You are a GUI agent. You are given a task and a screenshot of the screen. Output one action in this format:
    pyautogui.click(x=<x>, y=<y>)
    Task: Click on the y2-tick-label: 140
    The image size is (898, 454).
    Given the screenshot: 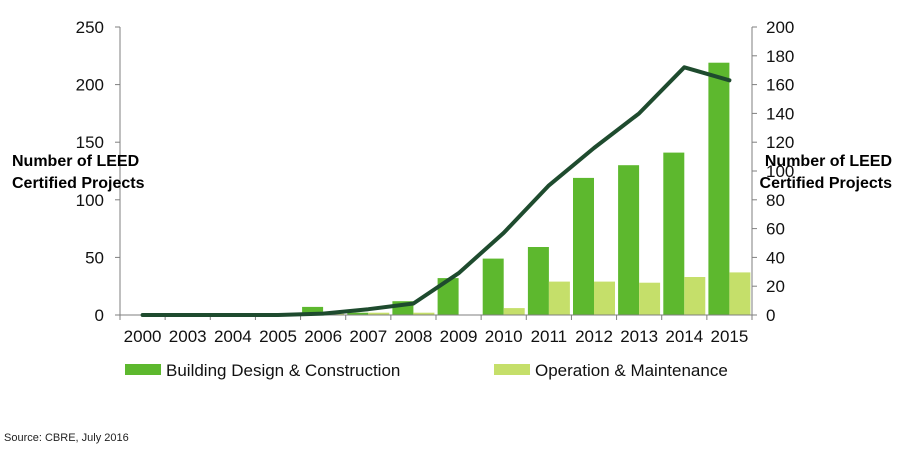 What is the action you would take?
    pyautogui.click(x=780, y=113)
    